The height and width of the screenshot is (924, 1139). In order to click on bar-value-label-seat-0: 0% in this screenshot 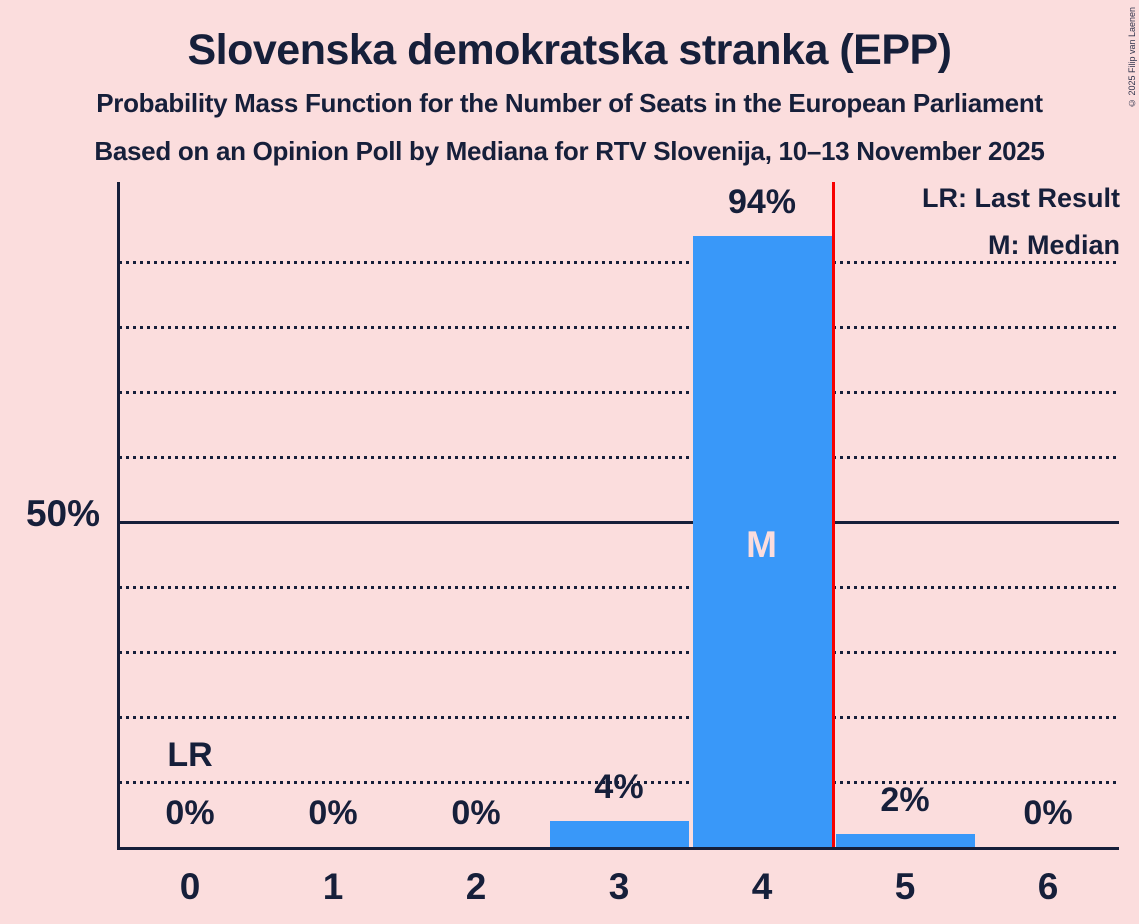, I will do `click(190, 813)`.